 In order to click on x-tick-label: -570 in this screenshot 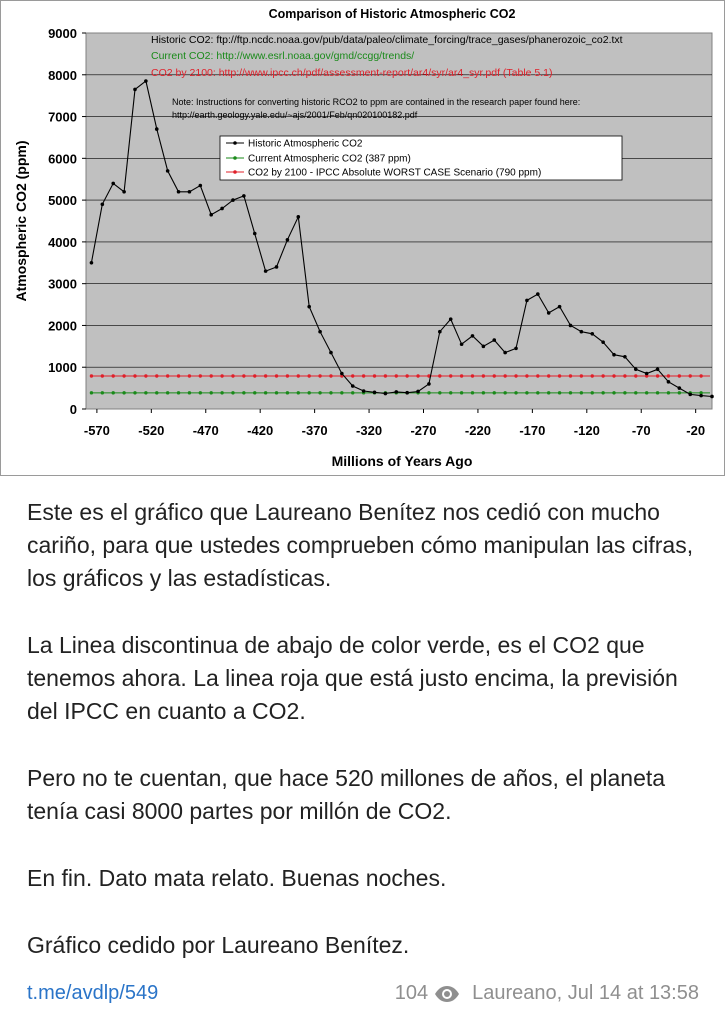, I will do `click(97, 430)`.